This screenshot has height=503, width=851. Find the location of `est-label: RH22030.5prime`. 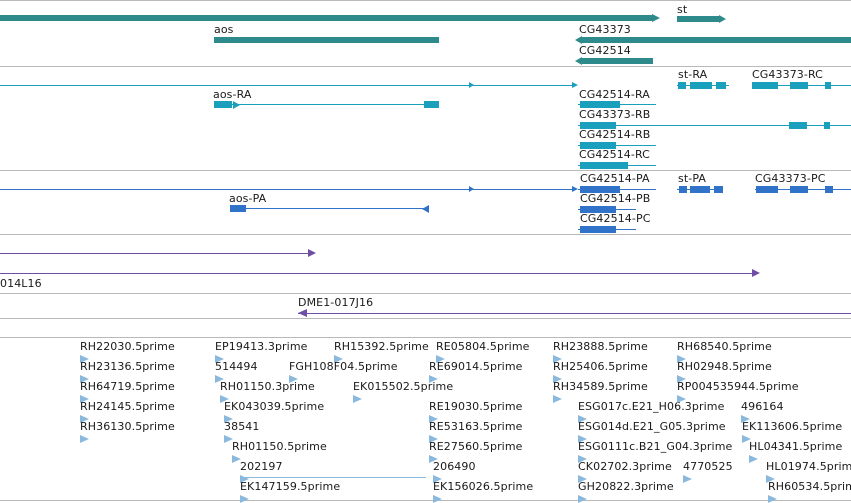

est-label: RH22030.5prime is located at coordinates (127, 346).